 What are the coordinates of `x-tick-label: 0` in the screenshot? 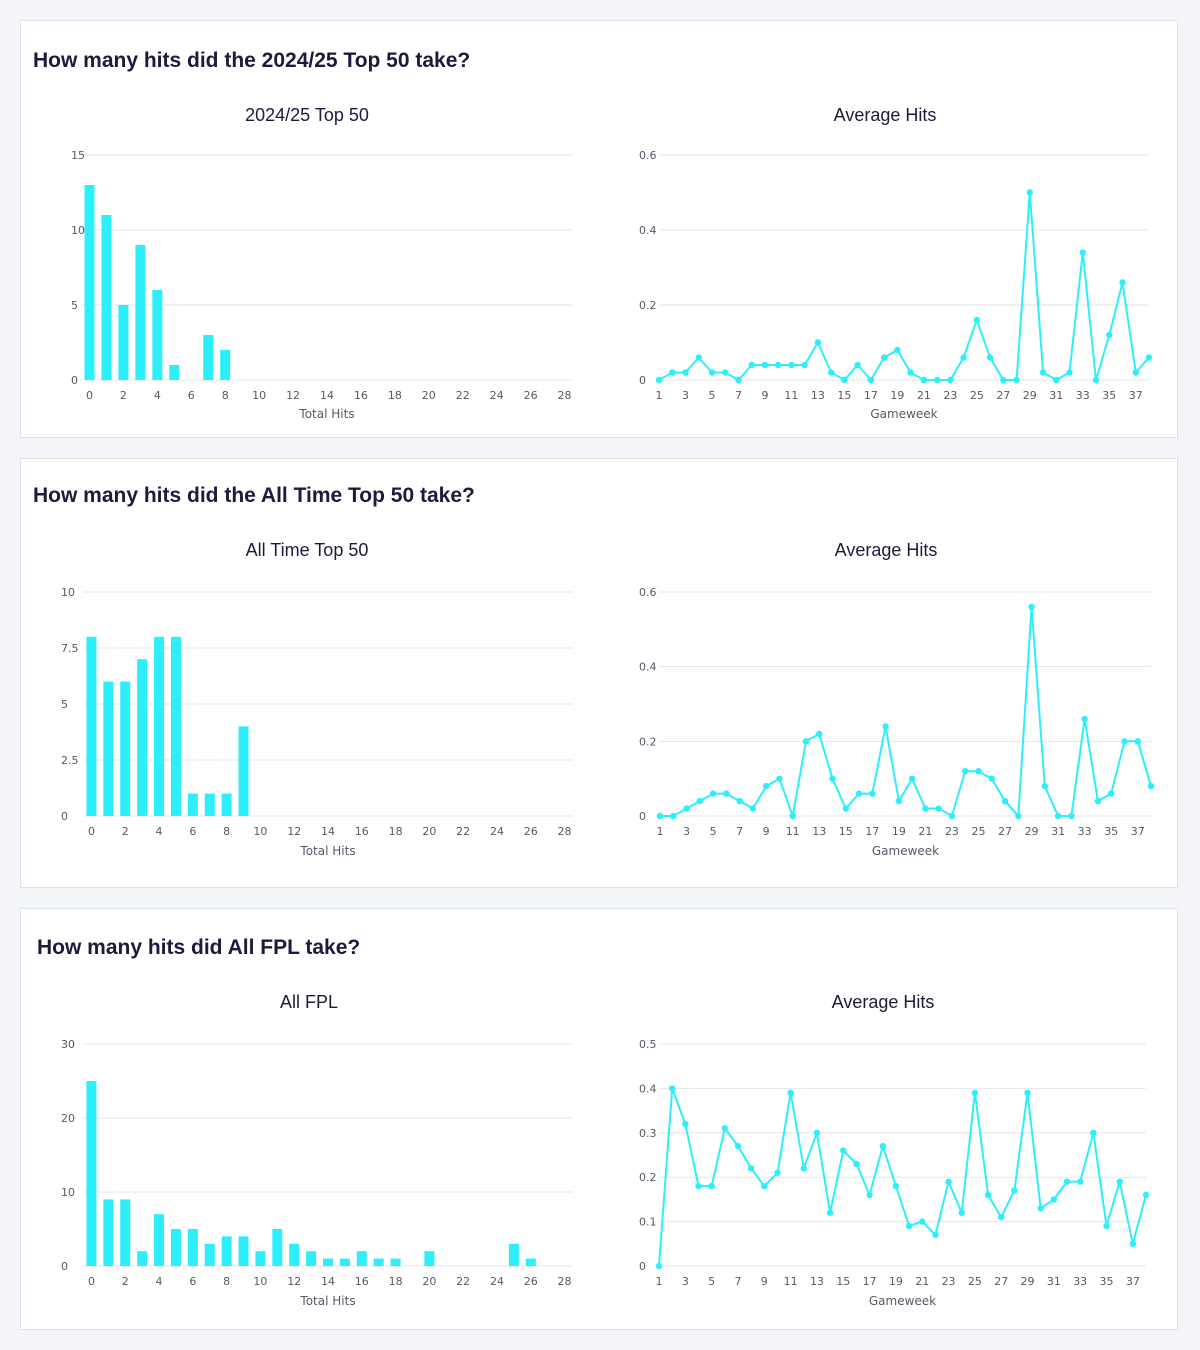 It's located at (91, 831).